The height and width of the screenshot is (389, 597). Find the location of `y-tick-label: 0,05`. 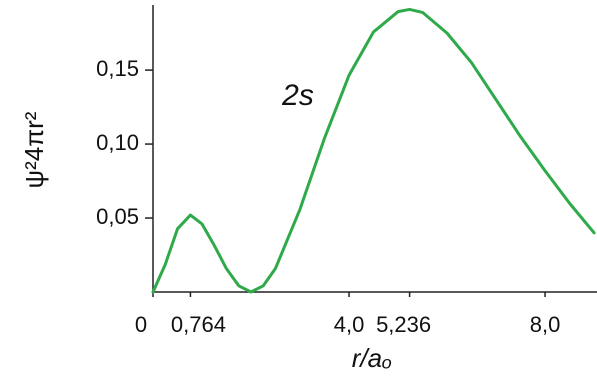

y-tick-label: 0,05 is located at coordinates (117, 216).